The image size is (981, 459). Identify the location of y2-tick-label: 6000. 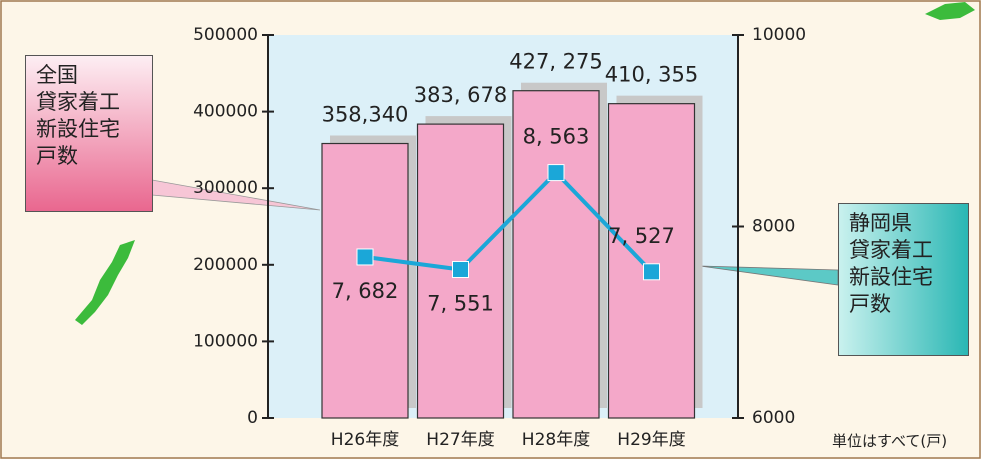
(773, 418).